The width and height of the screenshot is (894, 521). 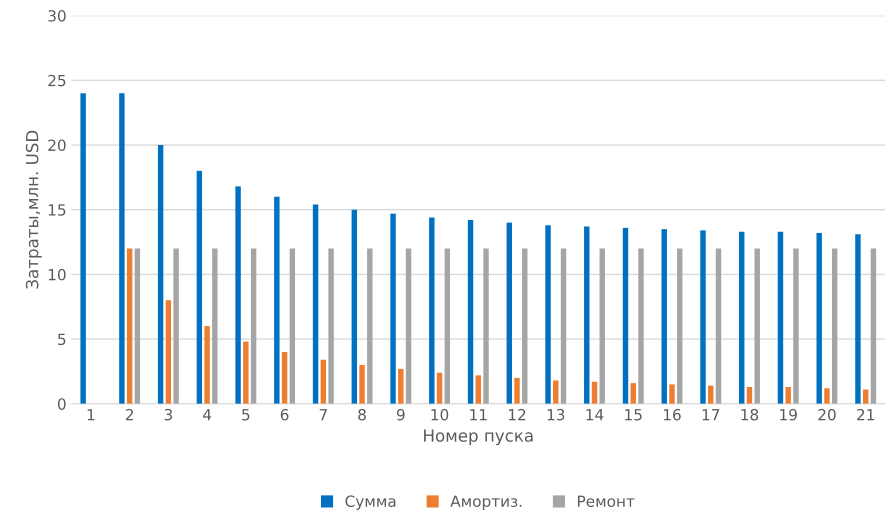 What do you see at coordinates (865, 414) in the screenshot?
I see `x-tick-label: 21` at bounding box center [865, 414].